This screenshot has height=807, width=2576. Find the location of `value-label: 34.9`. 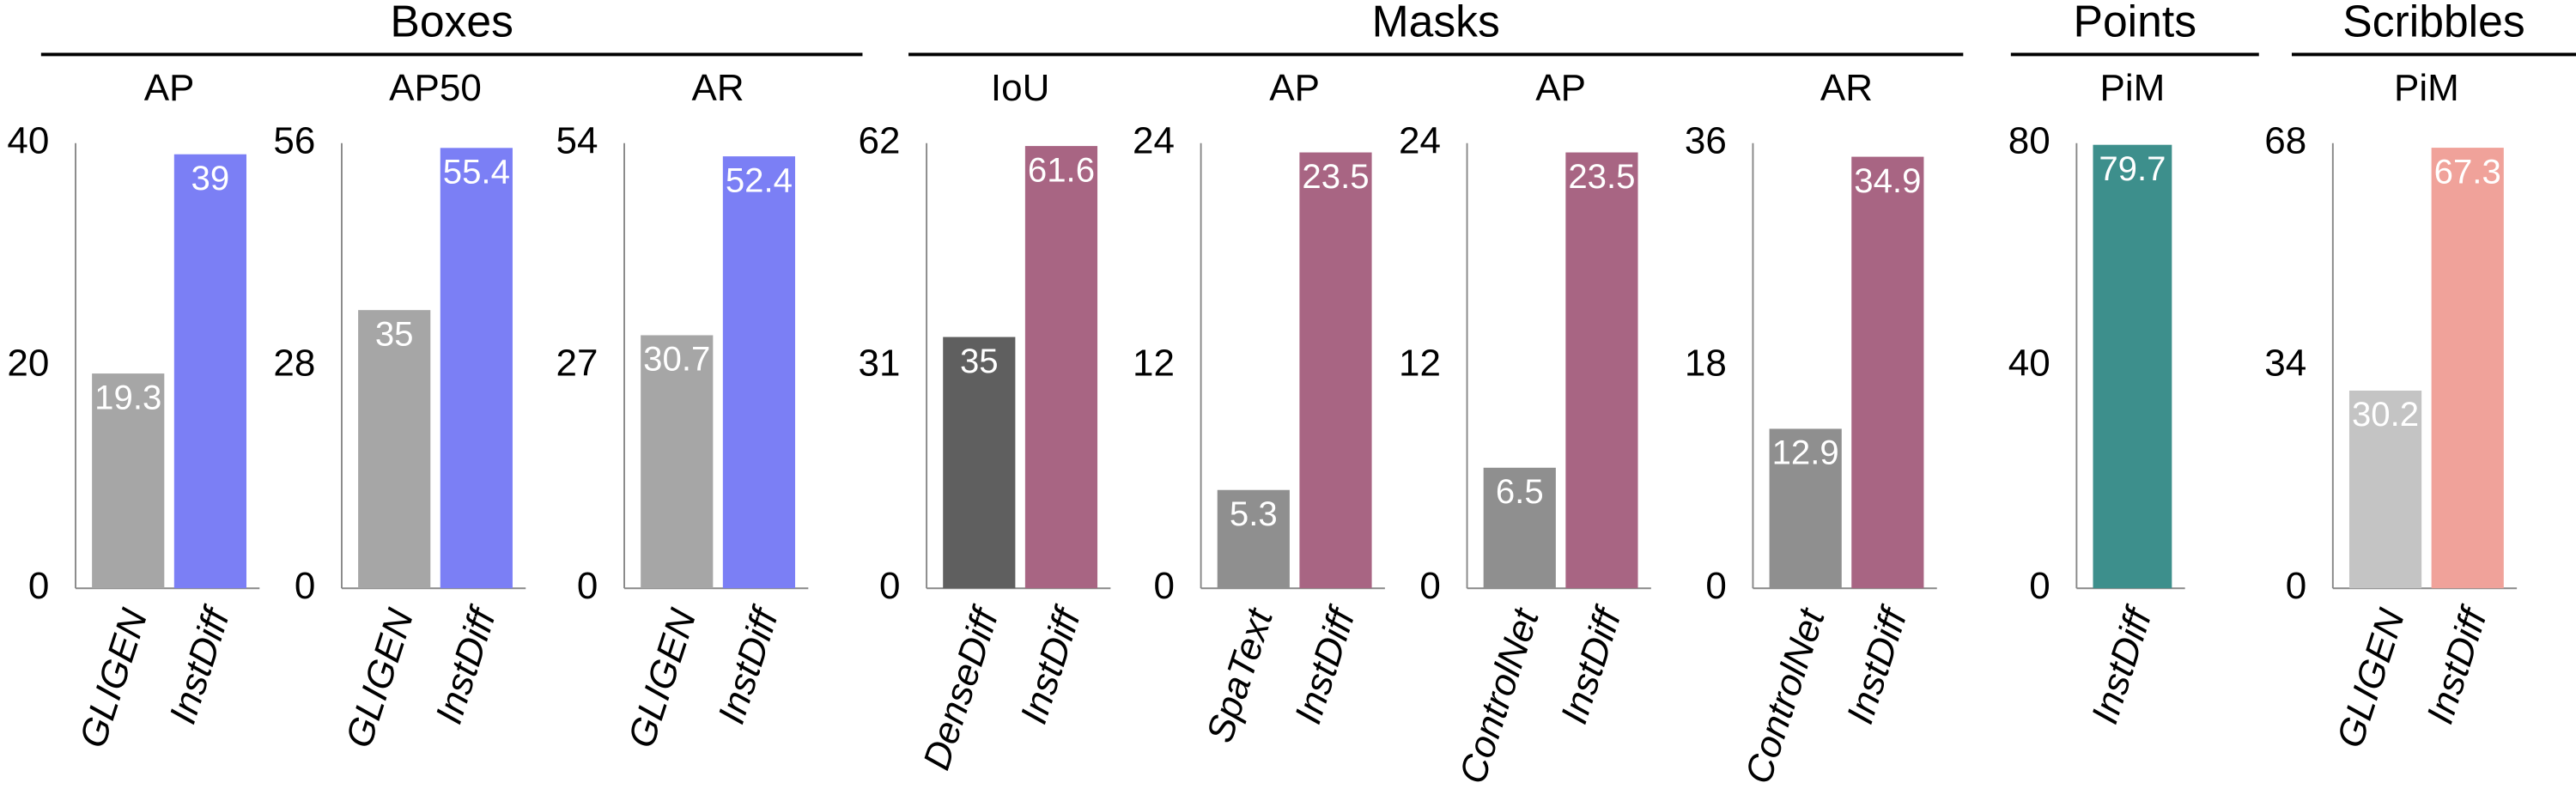

value-label: 34.9 is located at coordinates (1887, 180).